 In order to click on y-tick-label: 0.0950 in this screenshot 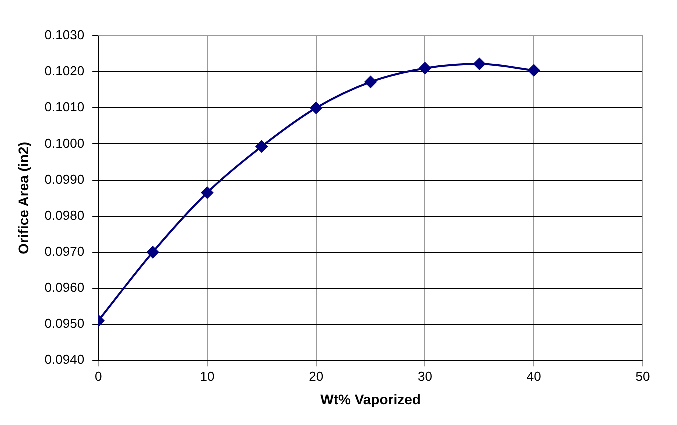, I will do `click(64, 324)`.